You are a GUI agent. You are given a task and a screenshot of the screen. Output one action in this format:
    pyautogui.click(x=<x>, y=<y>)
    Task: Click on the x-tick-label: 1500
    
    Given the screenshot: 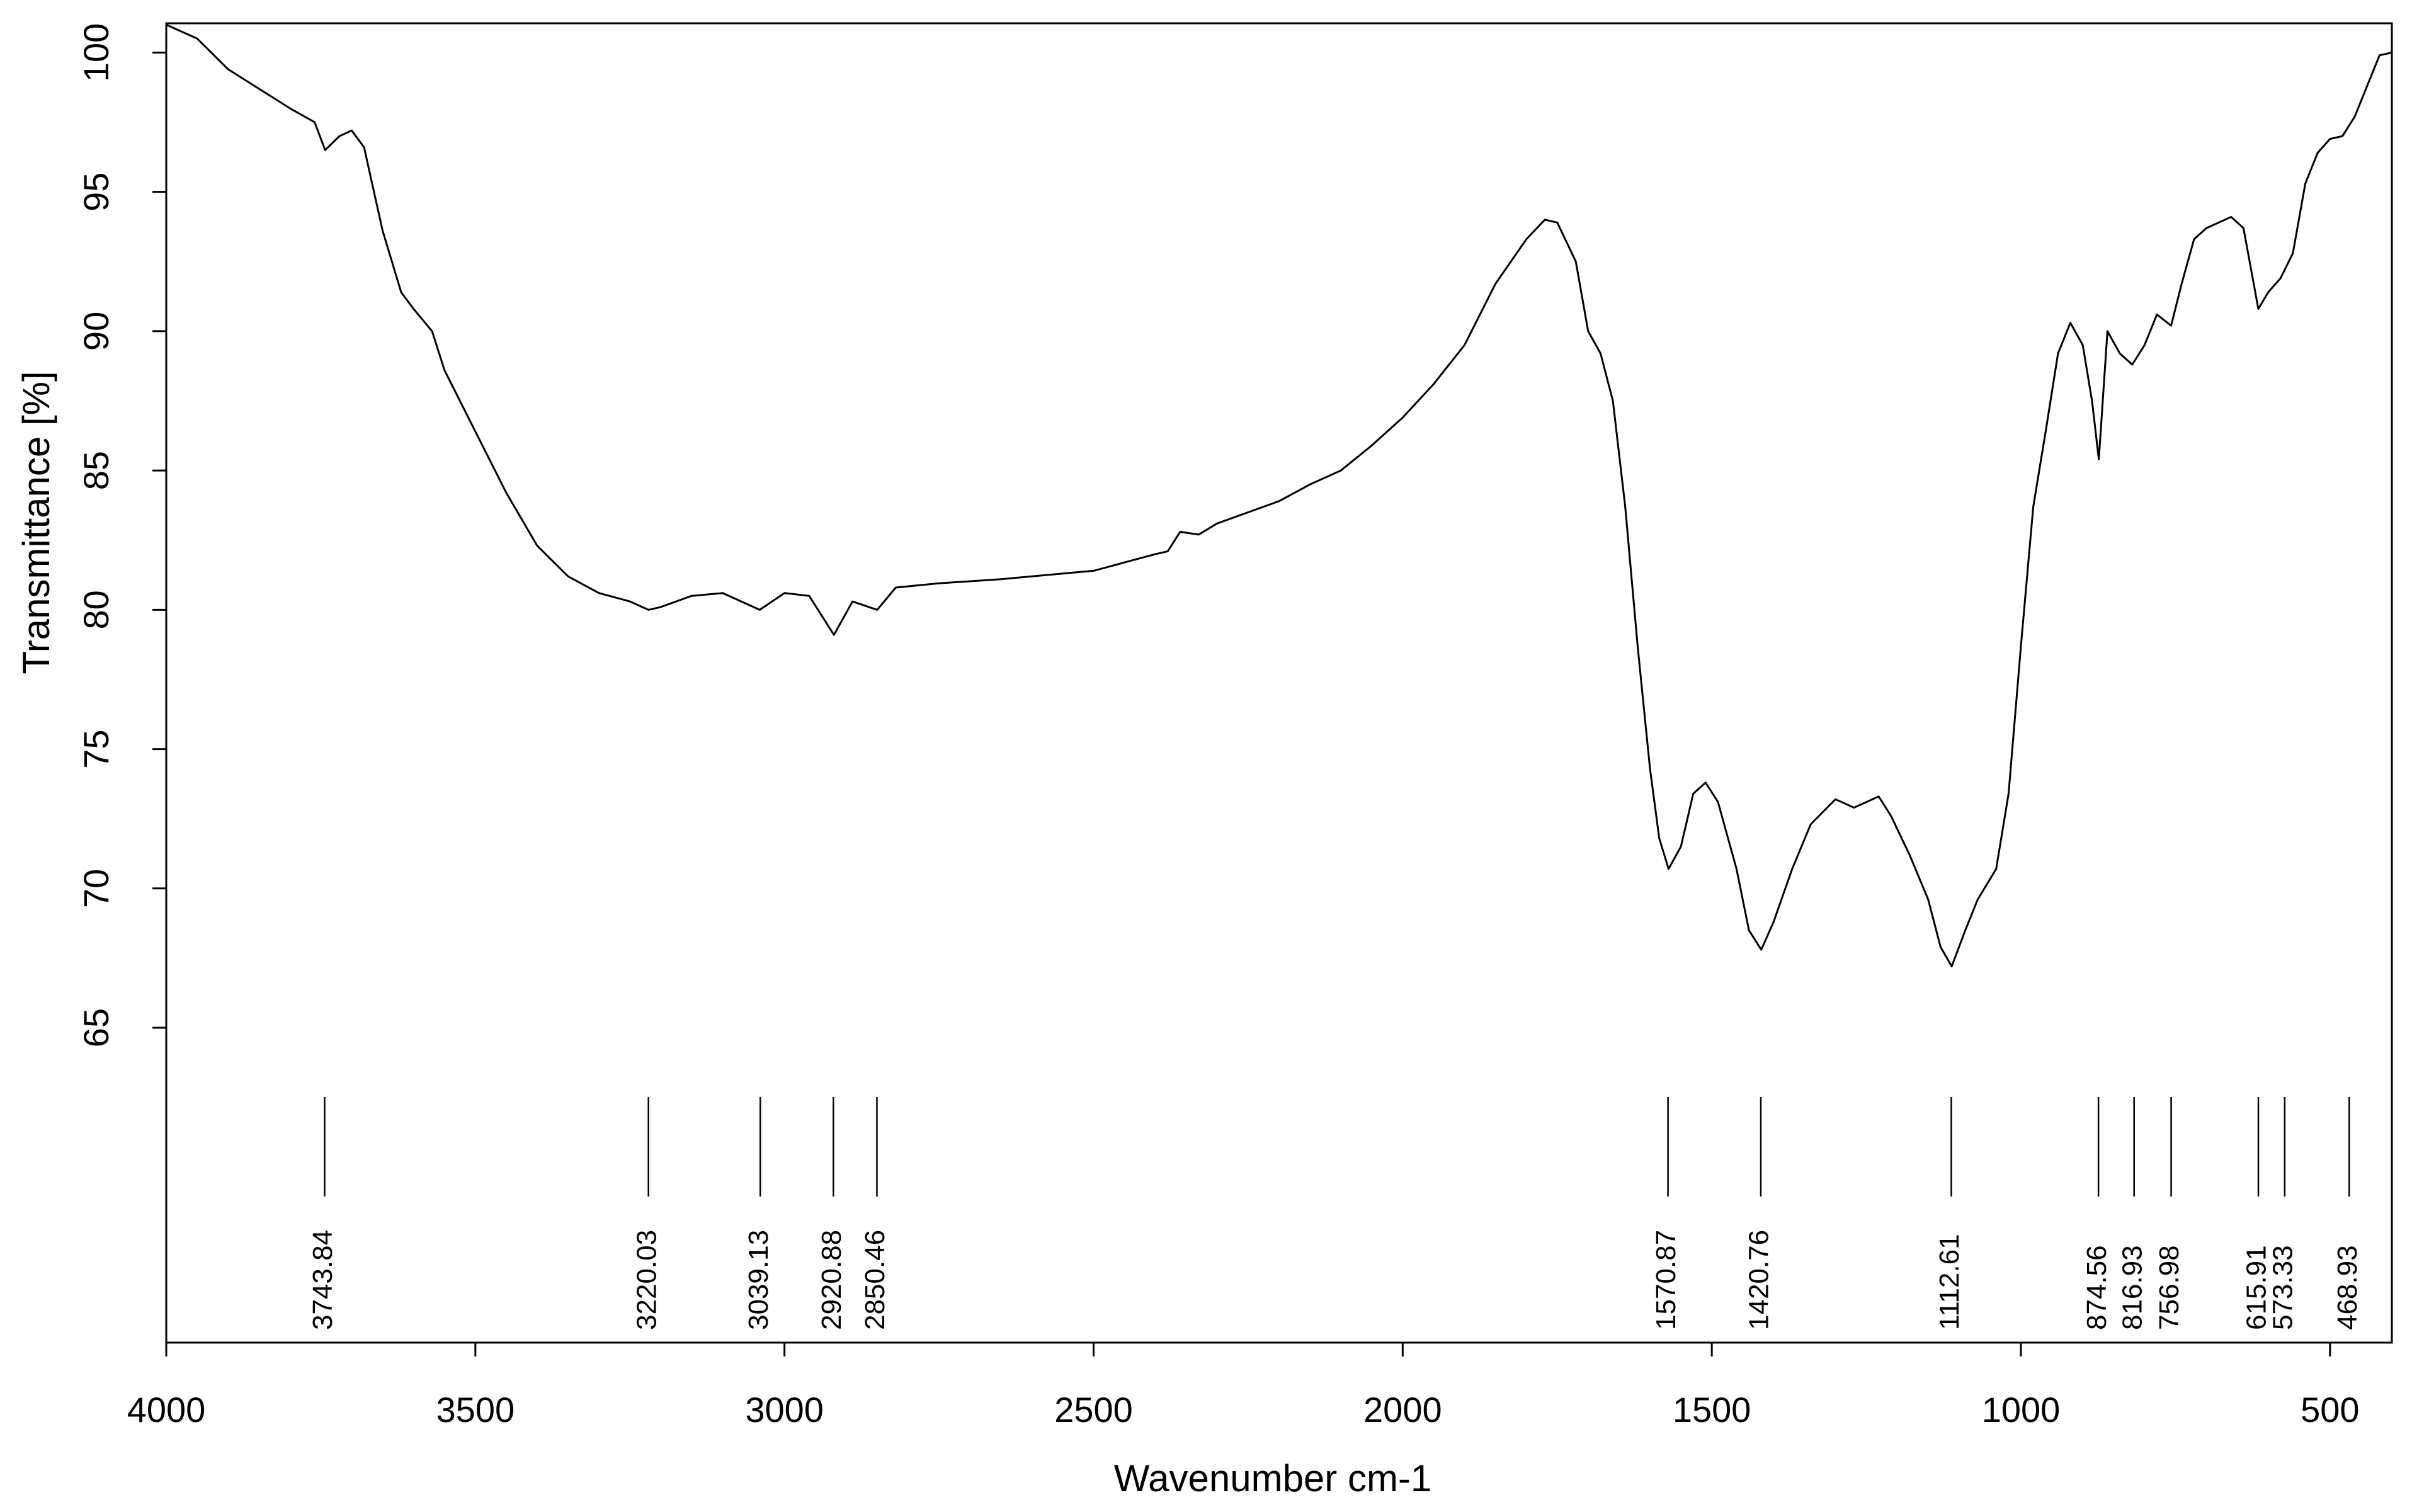 What is the action you would take?
    pyautogui.click(x=1712, y=1410)
    